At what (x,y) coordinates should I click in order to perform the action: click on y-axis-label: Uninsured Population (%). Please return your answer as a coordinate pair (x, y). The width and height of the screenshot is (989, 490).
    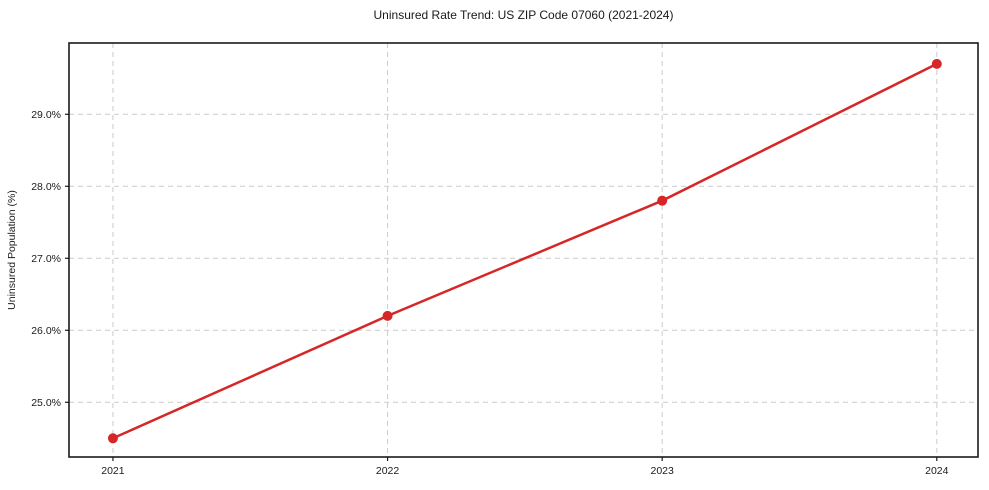
    Looking at the image, I should click on (12, 250).